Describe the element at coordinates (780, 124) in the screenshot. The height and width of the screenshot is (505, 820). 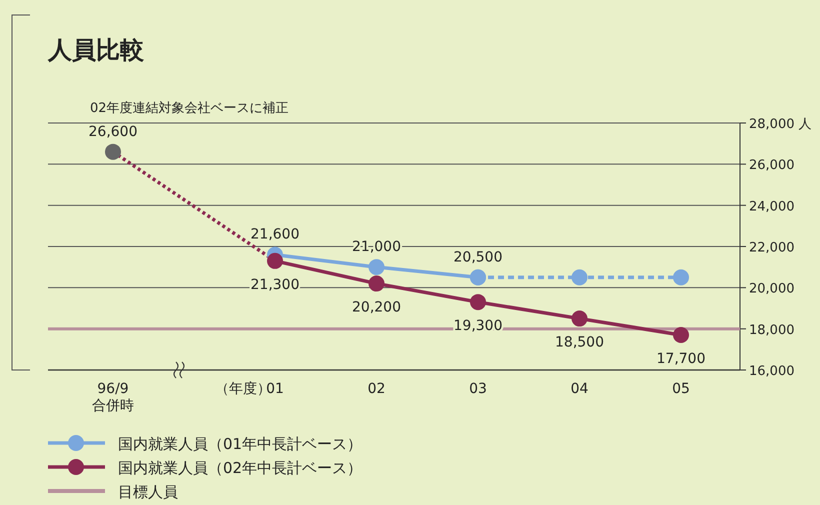
I see `y-tick-label: 28,000 人` at that location.